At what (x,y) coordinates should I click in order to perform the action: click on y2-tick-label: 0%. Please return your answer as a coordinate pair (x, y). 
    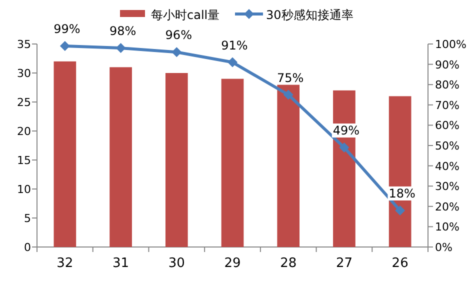
    Looking at the image, I should click on (443, 247).